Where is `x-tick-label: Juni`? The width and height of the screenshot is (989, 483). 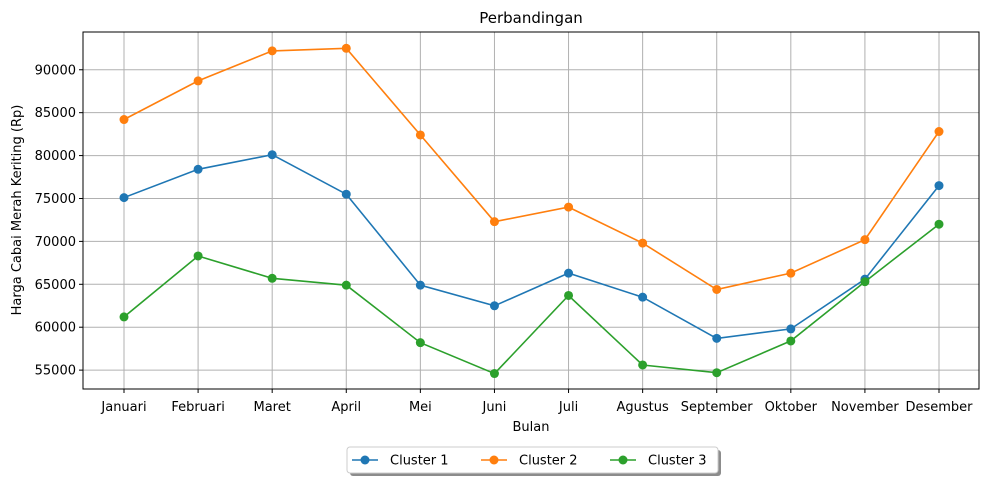
x-tick-label: Juni is located at coordinates (493, 407).